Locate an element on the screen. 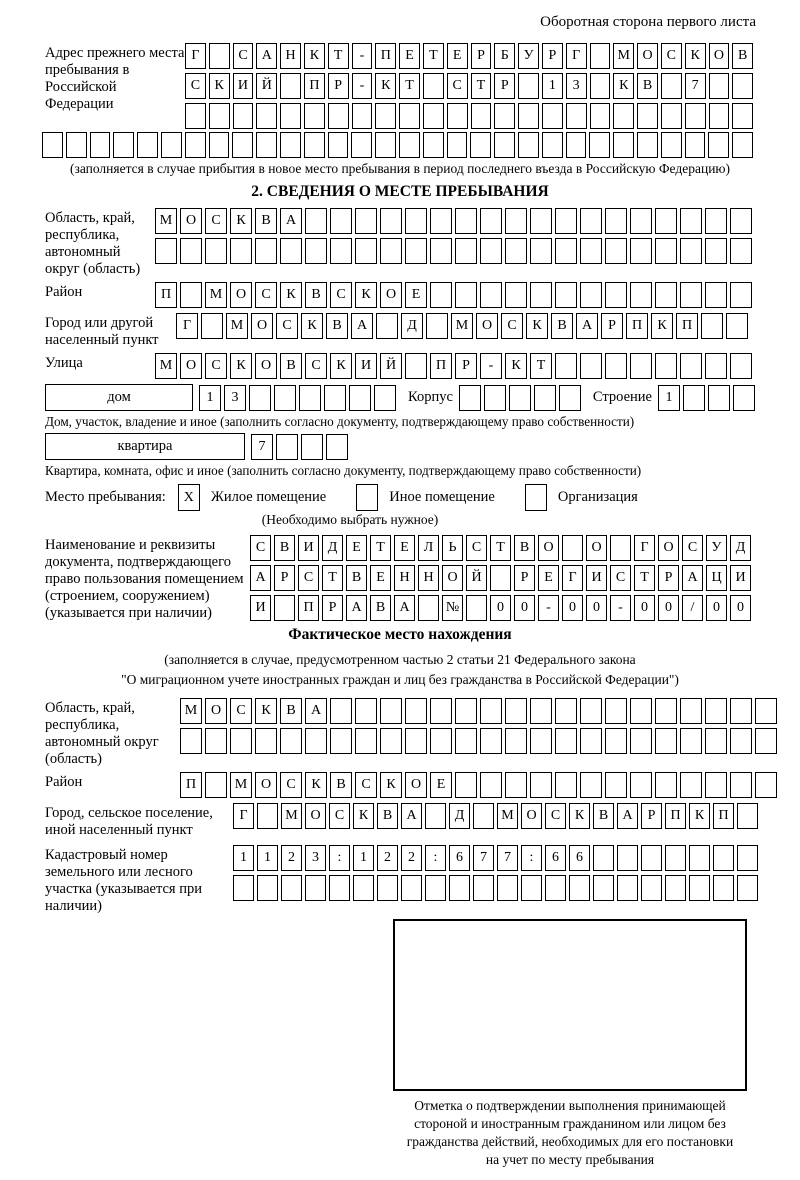  char-box: И is located at coordinates (243, 86).